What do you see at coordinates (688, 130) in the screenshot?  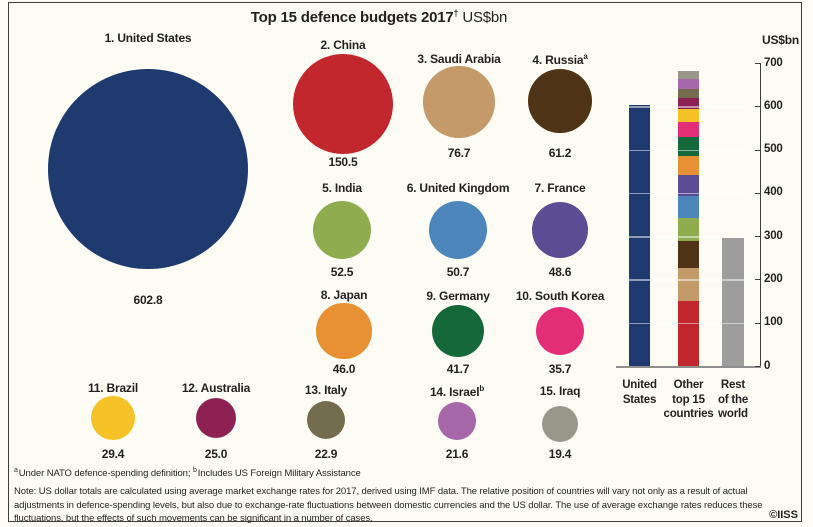 I see `bar-1-segment-south-korea` at bounding box center [688, 130].